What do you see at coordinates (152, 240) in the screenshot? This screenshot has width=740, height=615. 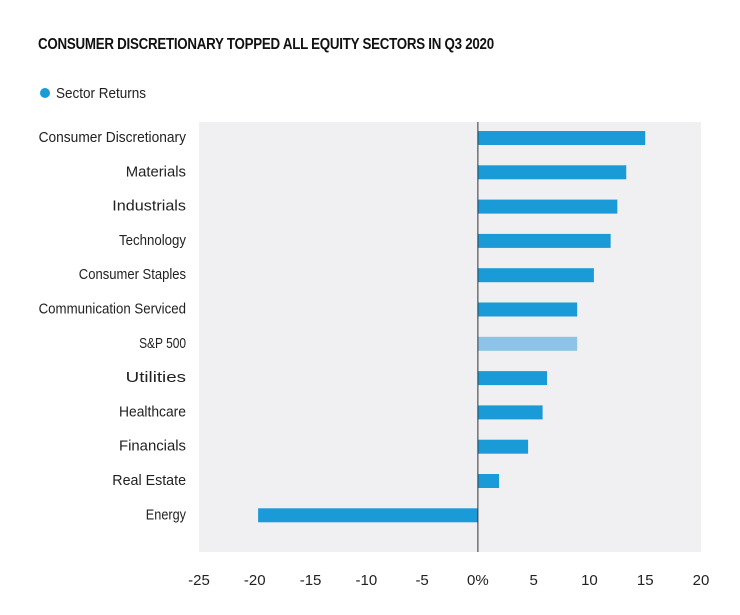 I see `category-label: Technology` at bounding box center [152, 240].